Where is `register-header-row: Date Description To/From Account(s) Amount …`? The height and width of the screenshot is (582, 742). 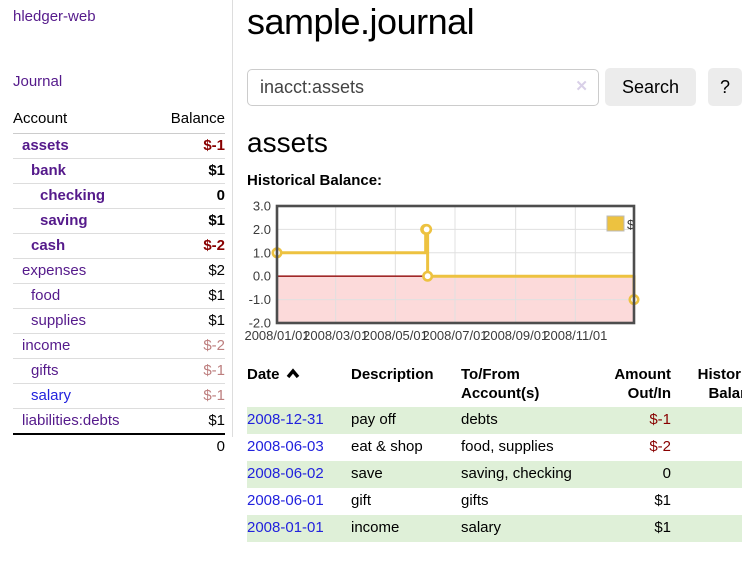 register-header-row: Date Description To/From Account(s) Amount … is located at coordinates (494, 386).